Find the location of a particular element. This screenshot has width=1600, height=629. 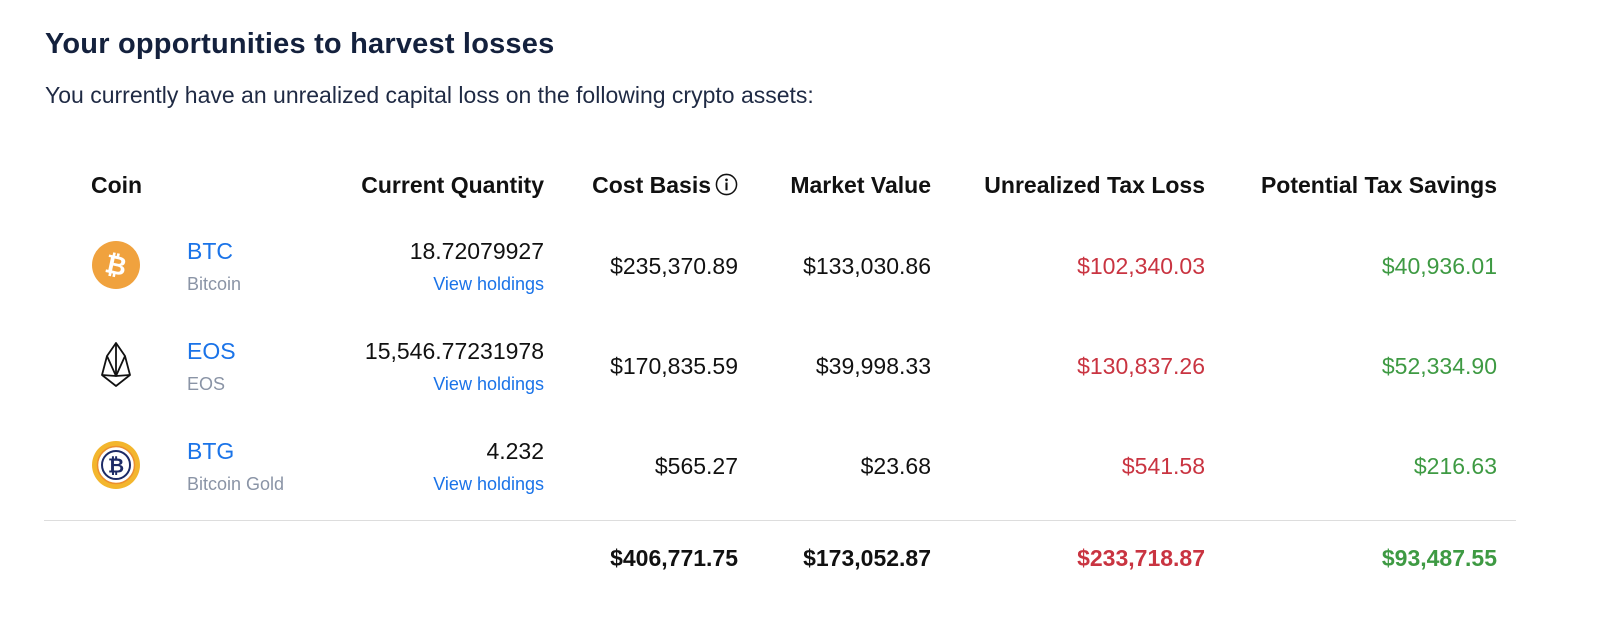

current-quantity: 18.72079927 is located at coordinates (476, 251).